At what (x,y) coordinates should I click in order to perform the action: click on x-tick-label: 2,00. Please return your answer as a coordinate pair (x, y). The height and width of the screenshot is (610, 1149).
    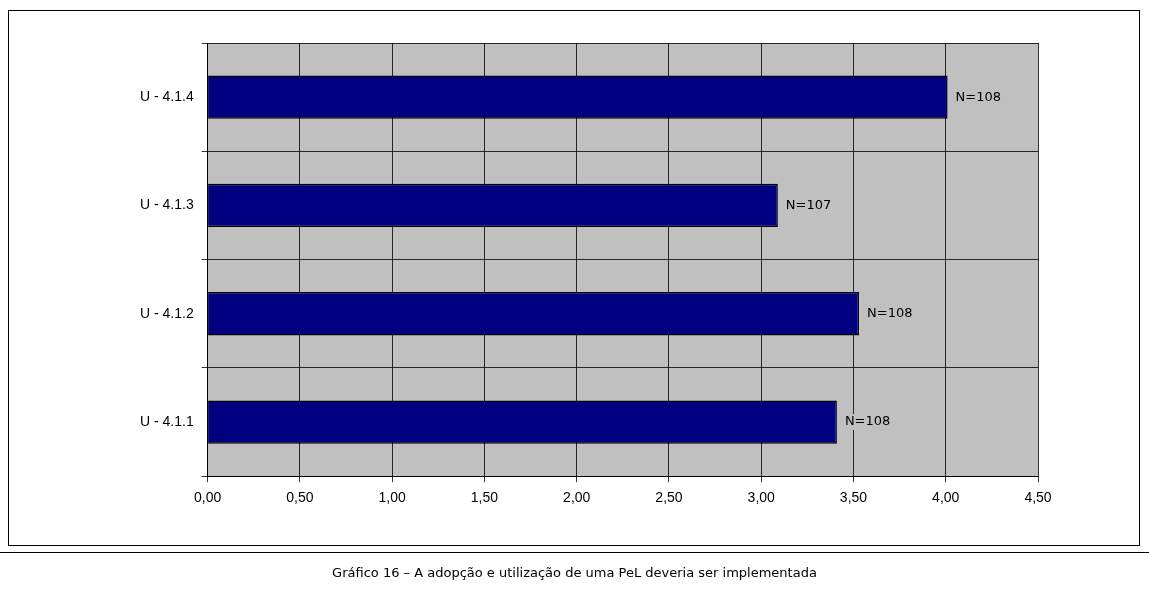
    Looking at the image, I should click on (577, 497).